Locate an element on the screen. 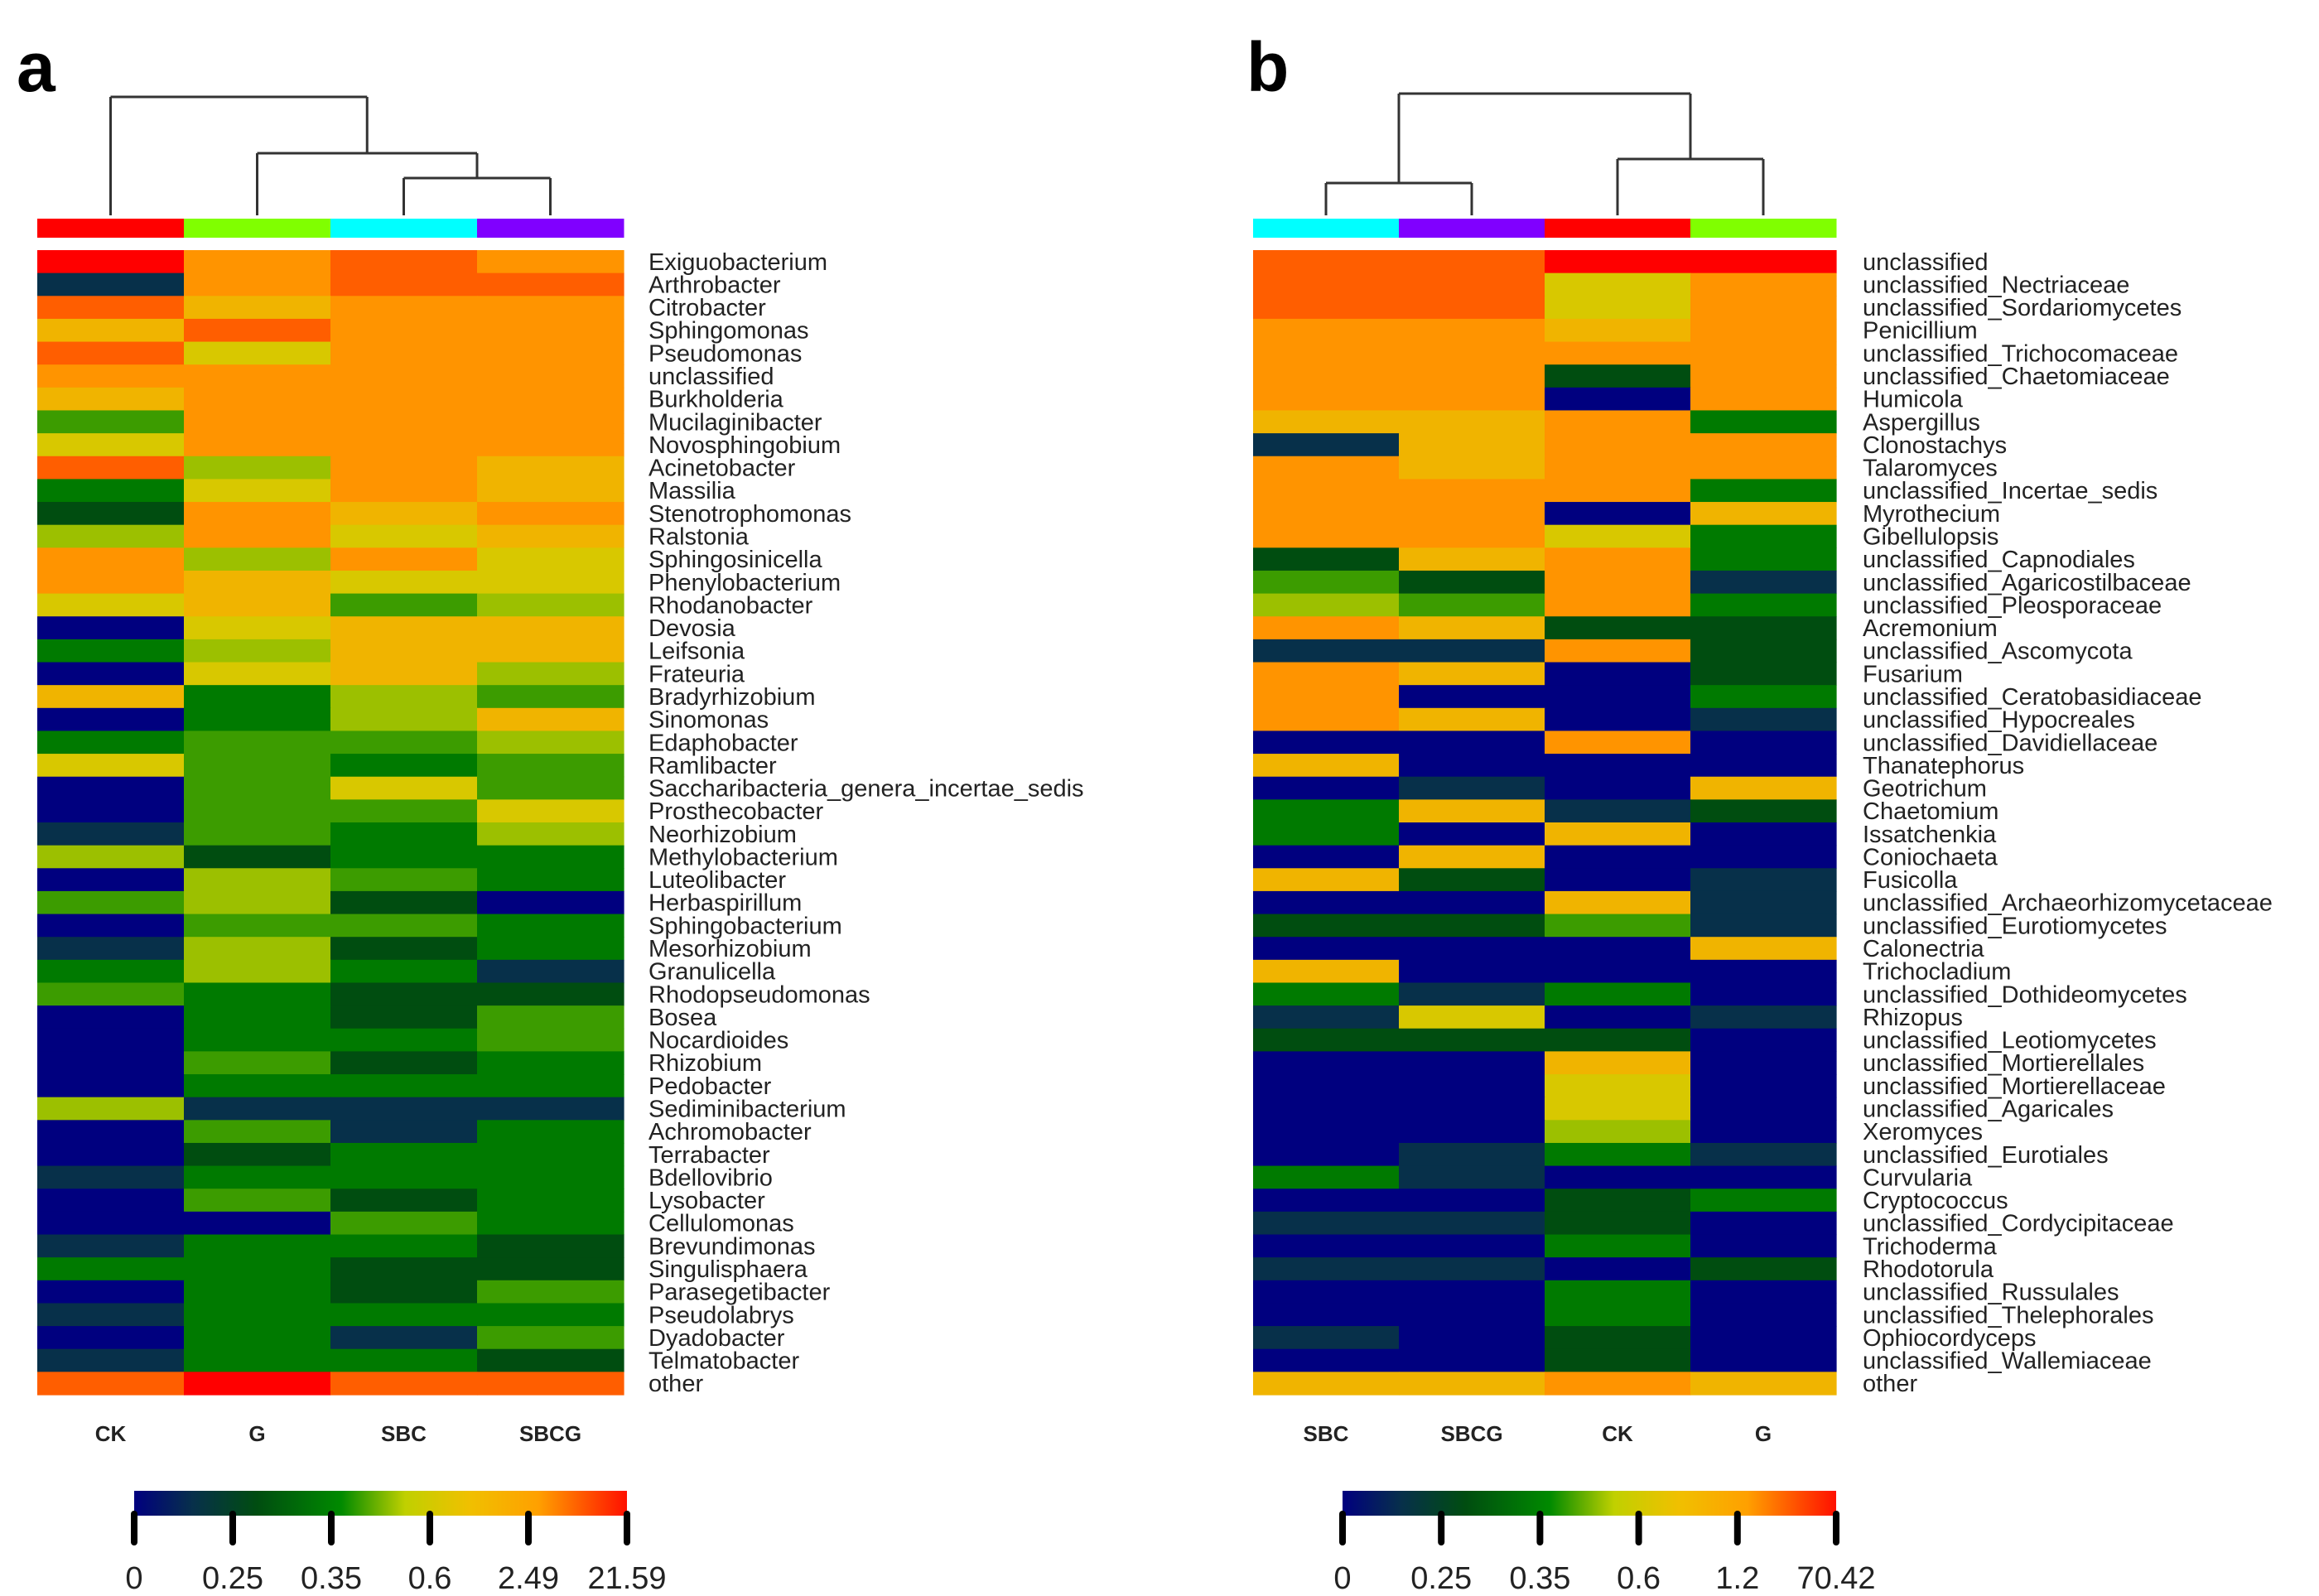 The image size is (2319, 1596). row-label: Cryptococcus is located at coordinates (1935, 1201).